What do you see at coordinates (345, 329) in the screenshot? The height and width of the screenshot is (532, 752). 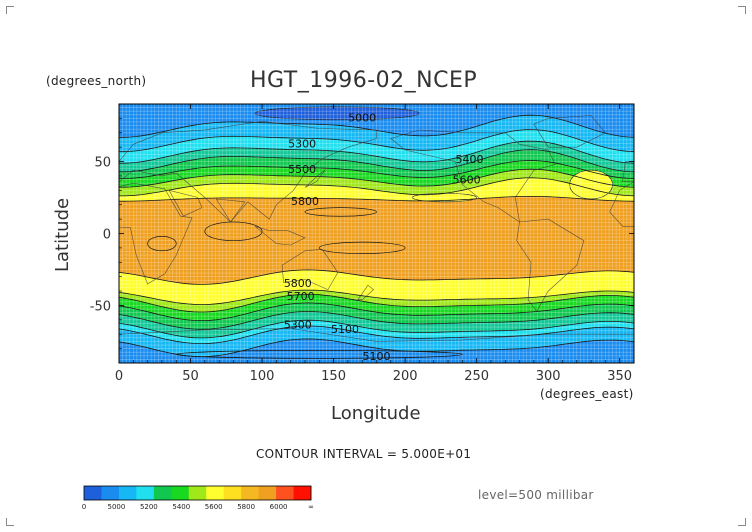 I see `contour-label-9: 5100` at bounding box center [345, 329].